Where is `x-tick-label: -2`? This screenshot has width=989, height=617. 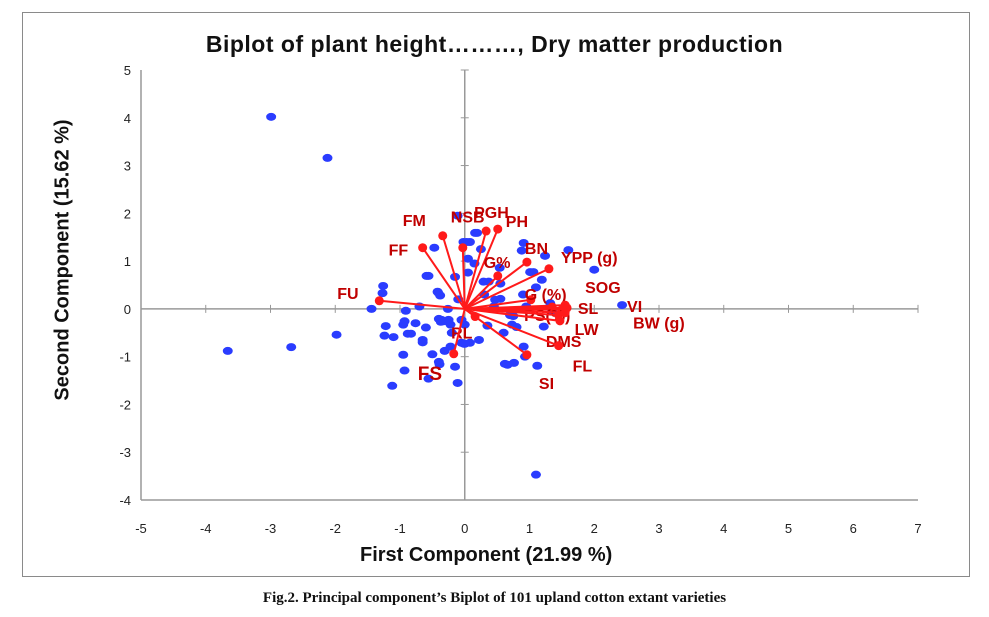 x-tick-label: -2 is located at coordinates (335, 528).